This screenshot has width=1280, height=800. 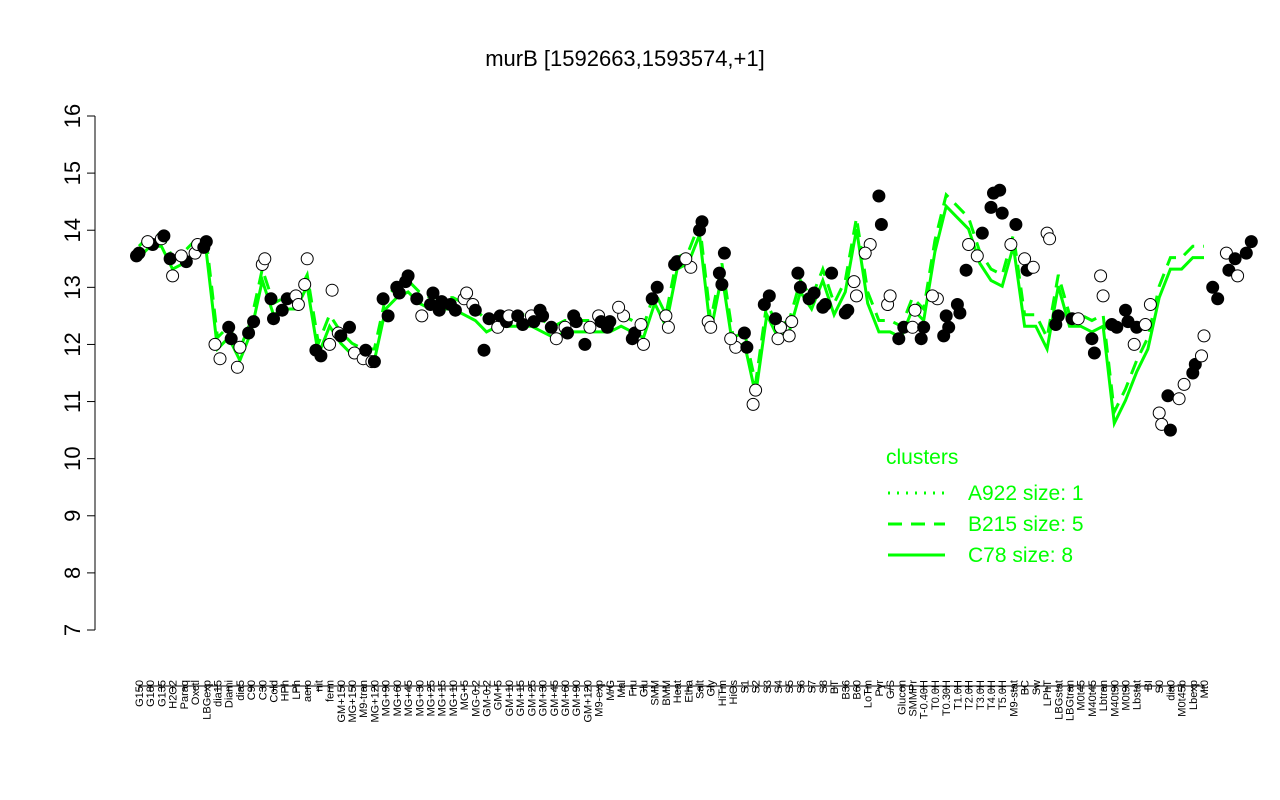 What do you see at coordinates (78, 370) in the screenshot?
I see `y-axis: 7 8 9 10 11 12 13 14 15 16` at bounding box center [78, 370].